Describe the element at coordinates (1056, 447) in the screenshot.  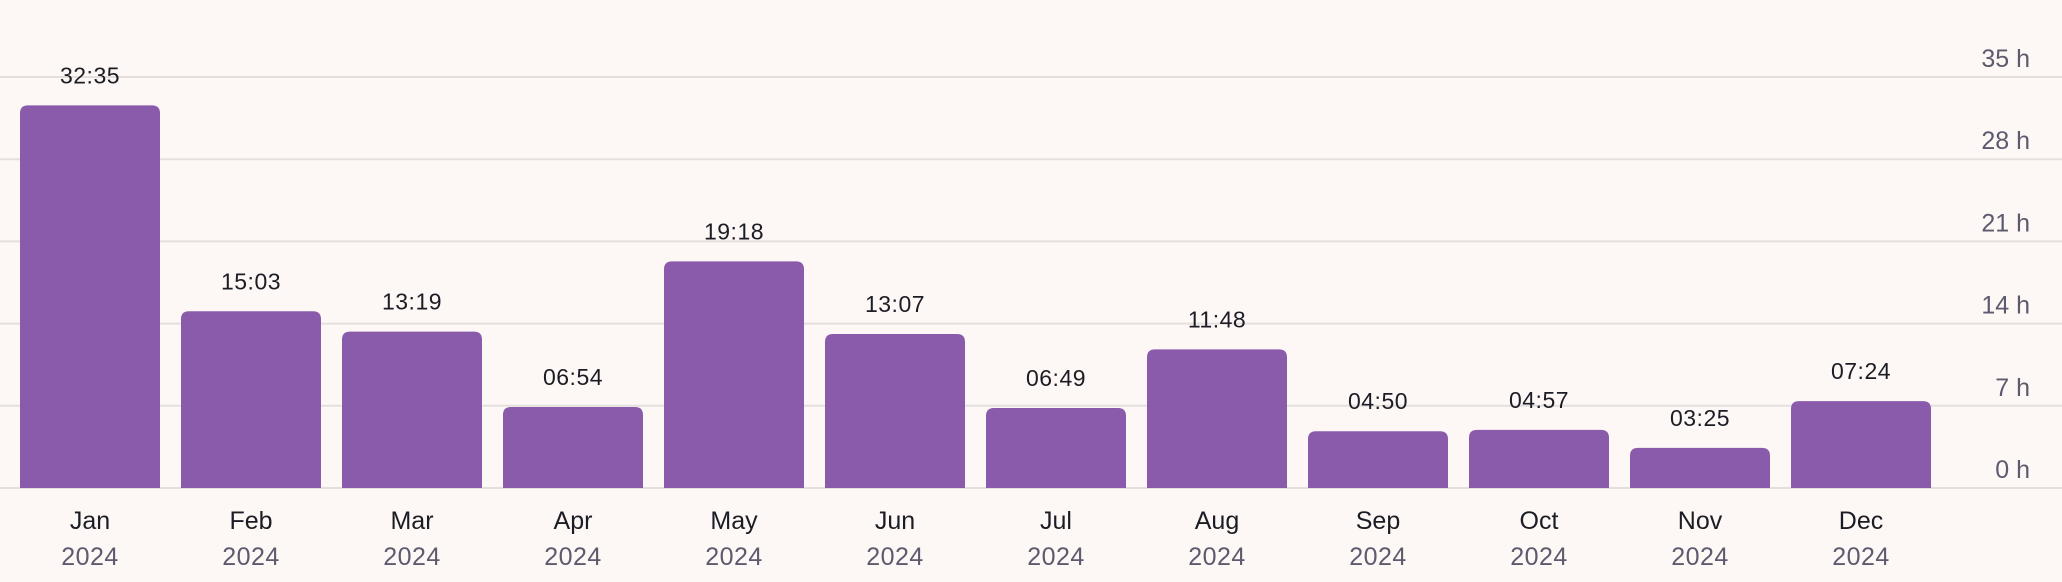
I see `bar-jul` at that location.